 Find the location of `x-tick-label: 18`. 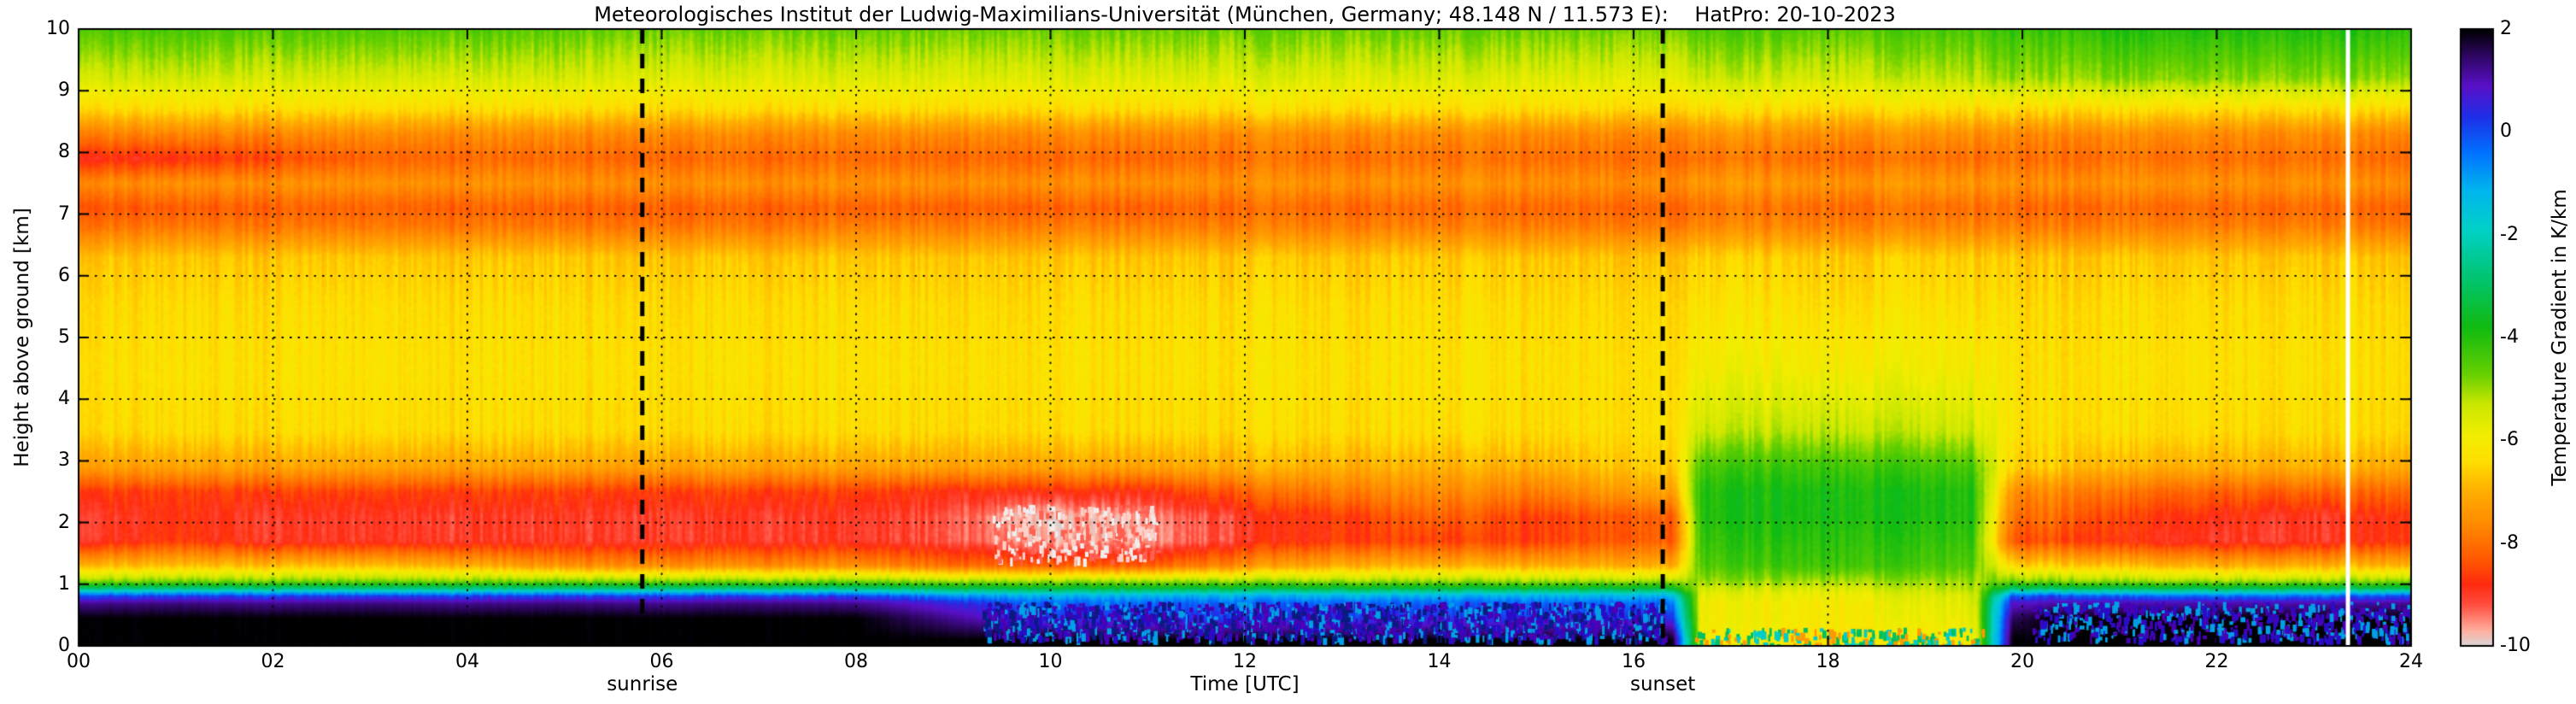

x-tick-label: 18 is located at coordinates (1828, 661).